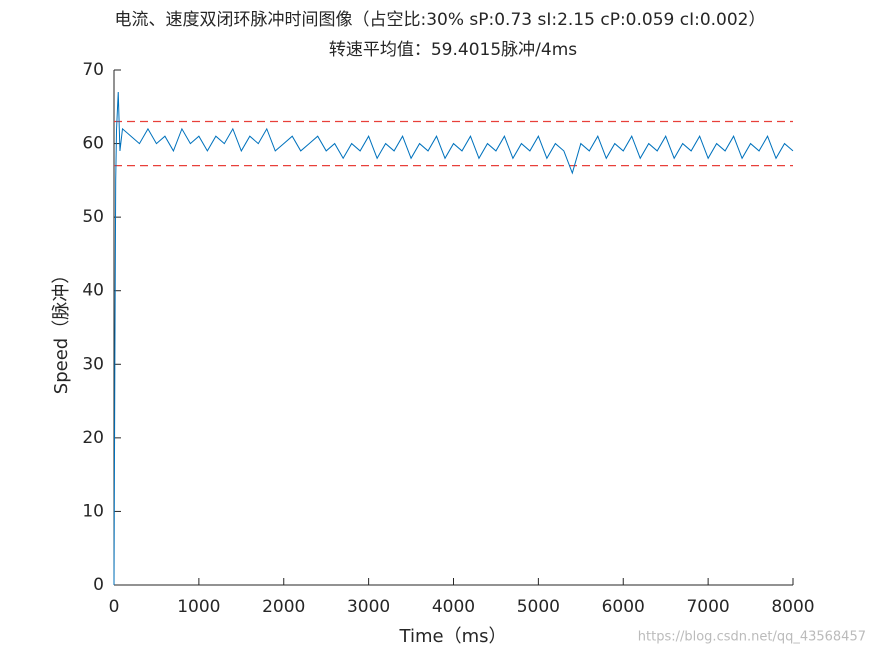 This screenshot has width=875, height=660. Describe the element at coordinates (453, 607) in the screenshot. I see `x-tick-label: 4000` at that location.